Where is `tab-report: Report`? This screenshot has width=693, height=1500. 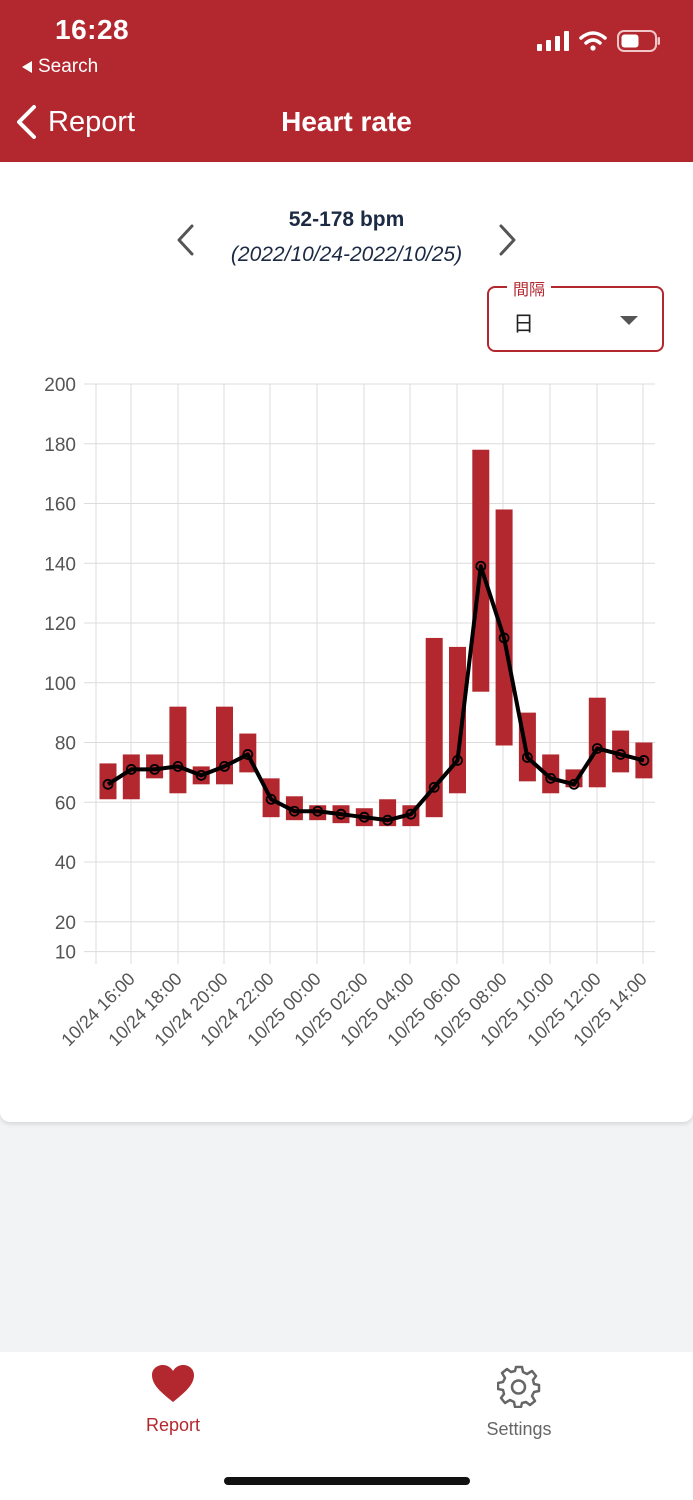
tab-report: Report is located at coordinates (173, 1400).